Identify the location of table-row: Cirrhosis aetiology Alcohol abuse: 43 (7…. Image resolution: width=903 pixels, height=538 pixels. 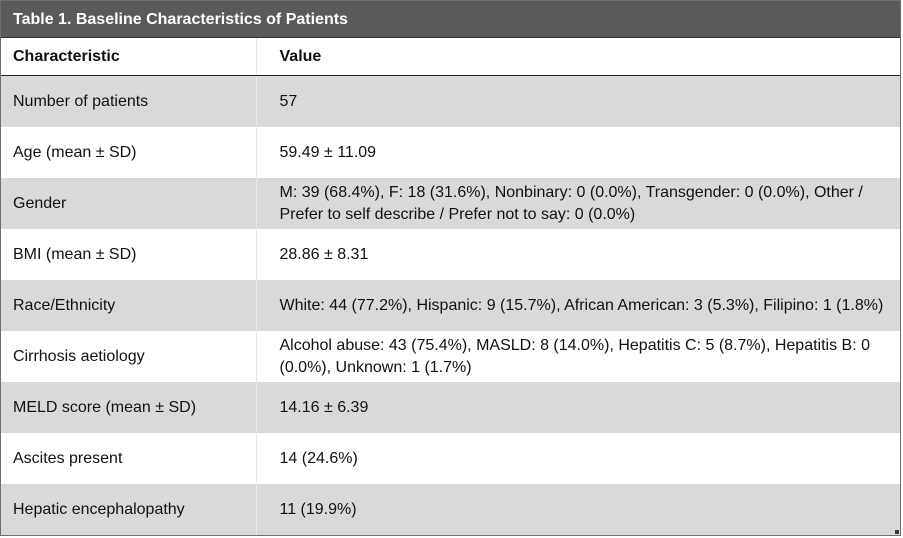
(450, 356).